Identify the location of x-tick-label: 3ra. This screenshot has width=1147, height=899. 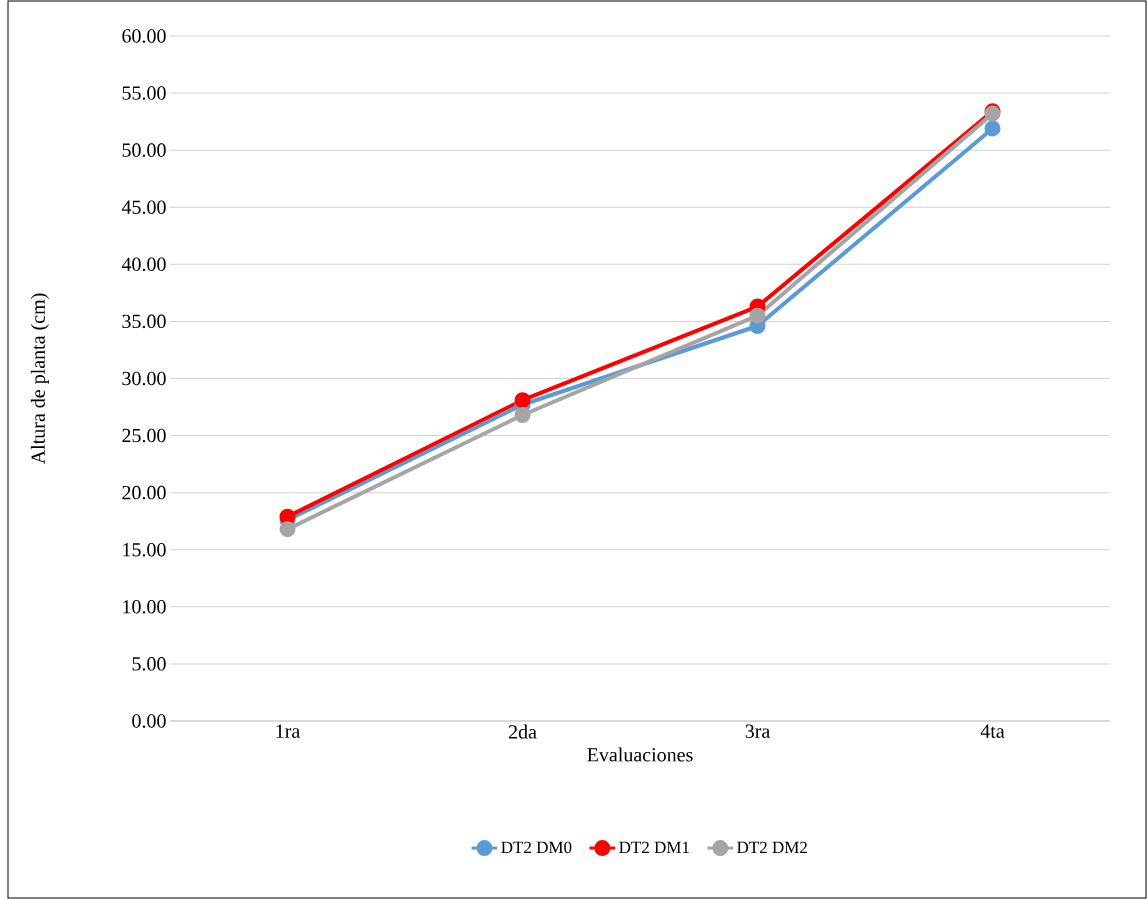
(757, 731).